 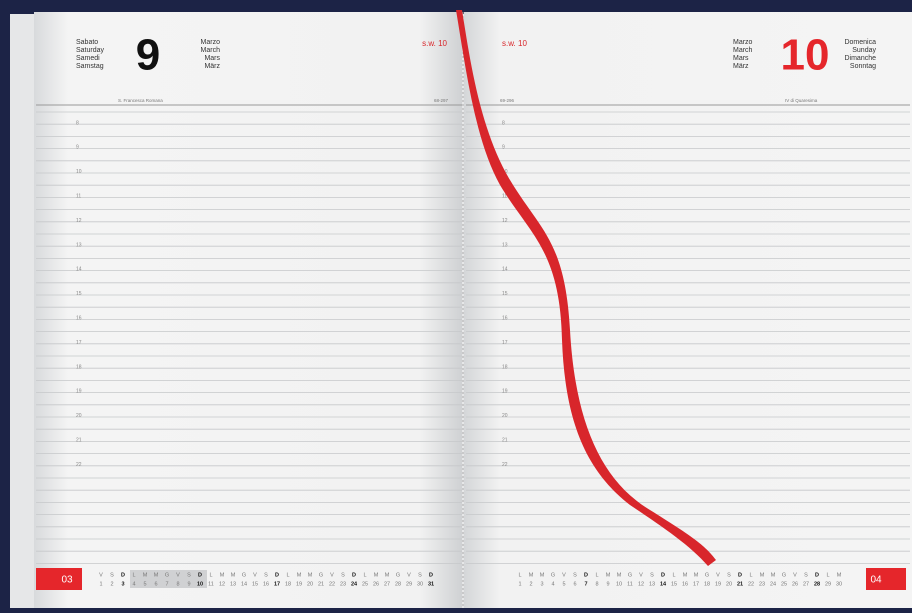 I want to click on calendar-day: 16, so click(x=266, y=584).